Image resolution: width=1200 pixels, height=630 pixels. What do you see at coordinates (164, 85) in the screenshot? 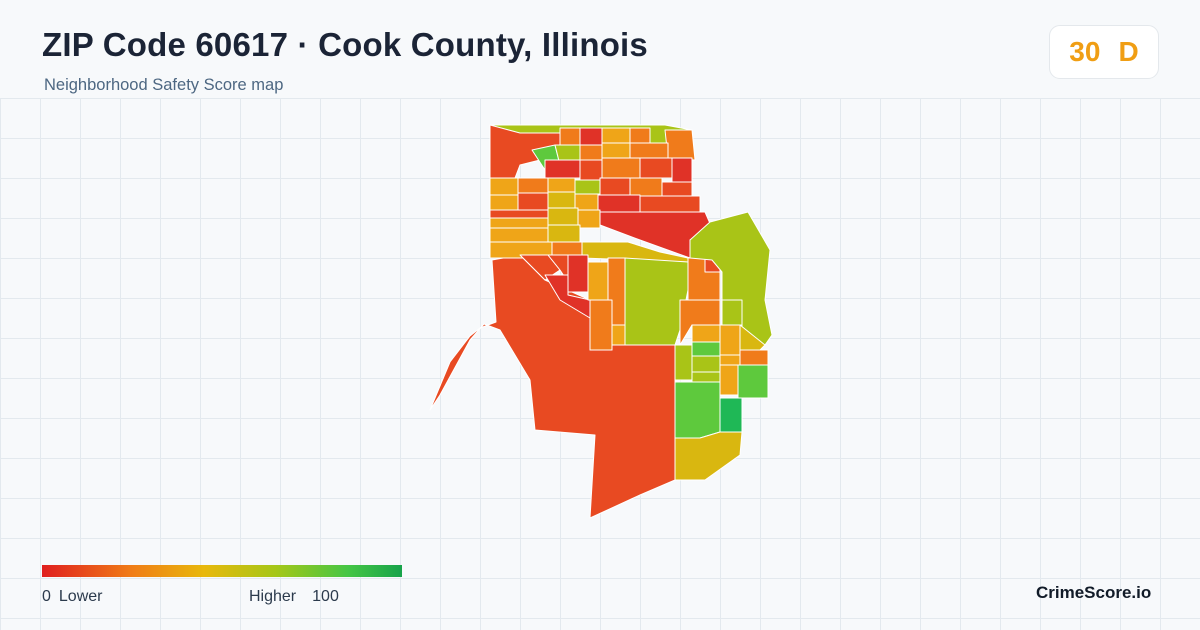
I see `page-subtitle: Neighborhood Safety Score map` at bounding box center [164, 85].